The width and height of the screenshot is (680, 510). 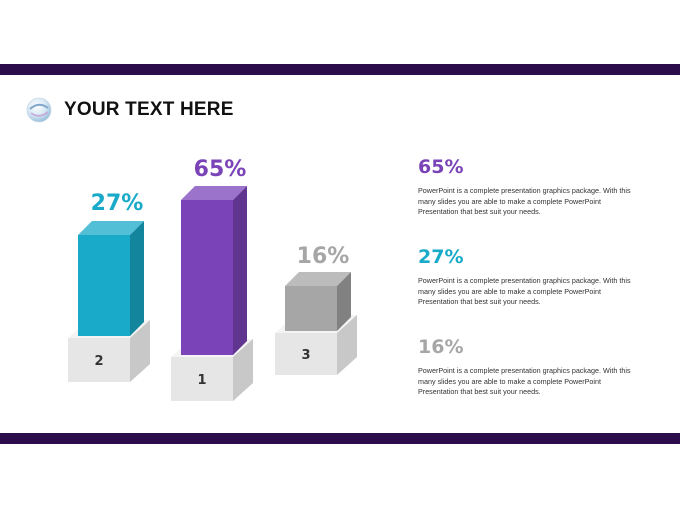 What do you see at coordinates (441, 257) in the screenshot?
I see `description-value: 27%` at bounding box center [441, 257].